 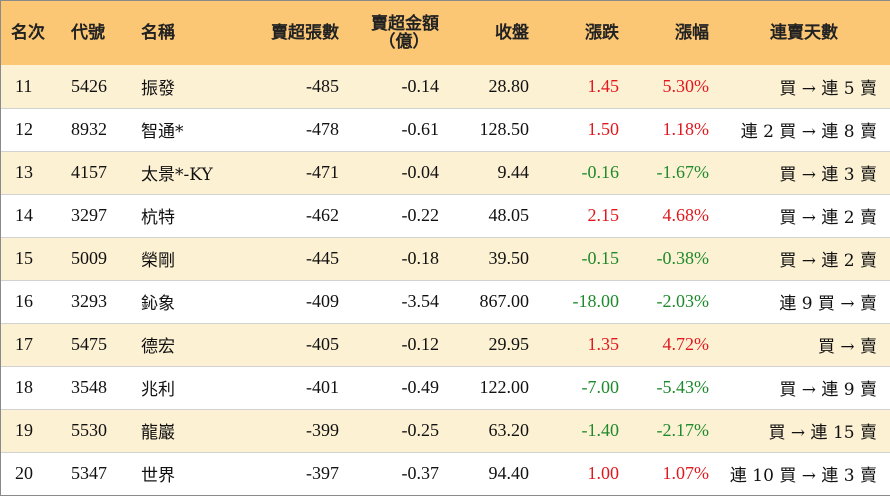 I want to click on stock-name-cell: 杭特, so click(x=158, y=218).